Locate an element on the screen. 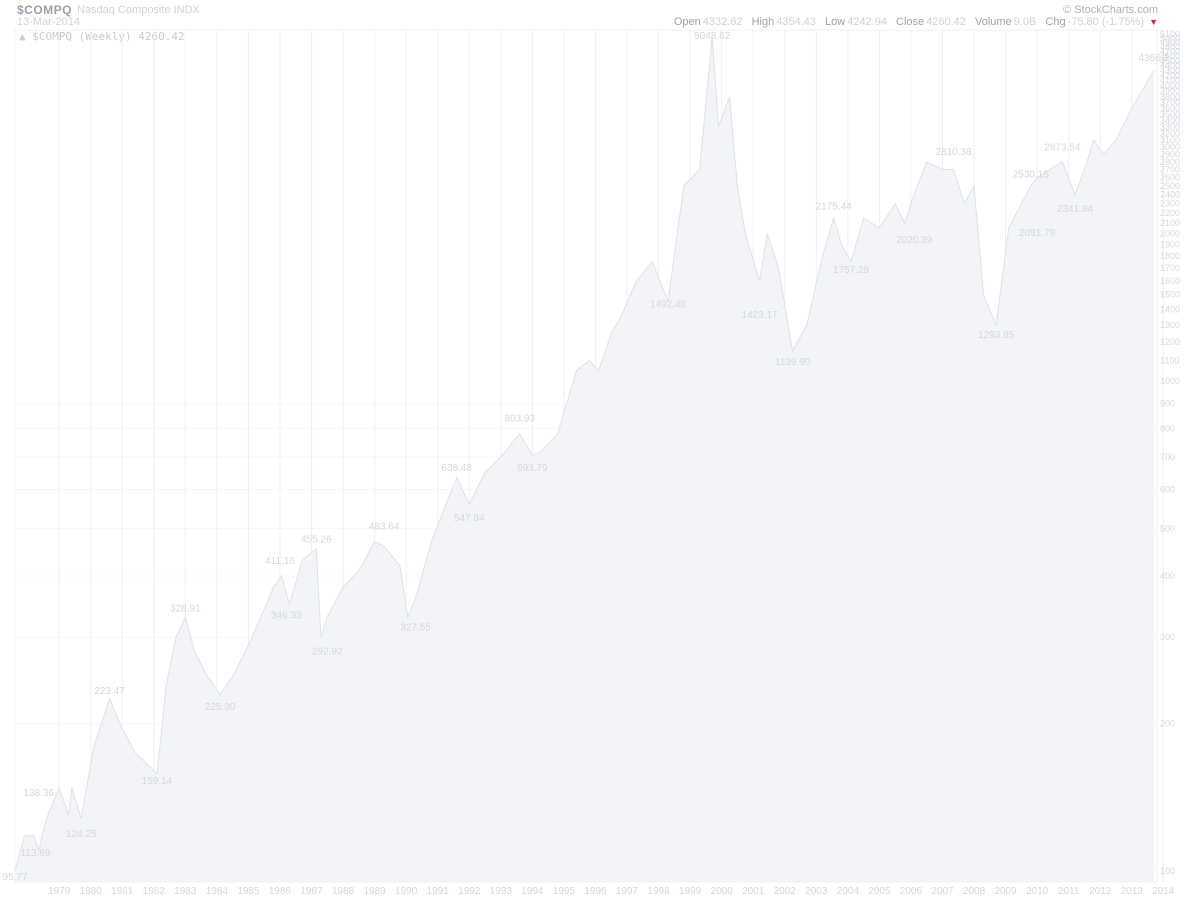  x-tick-label: 2004 is located at coordinates (848, 891).